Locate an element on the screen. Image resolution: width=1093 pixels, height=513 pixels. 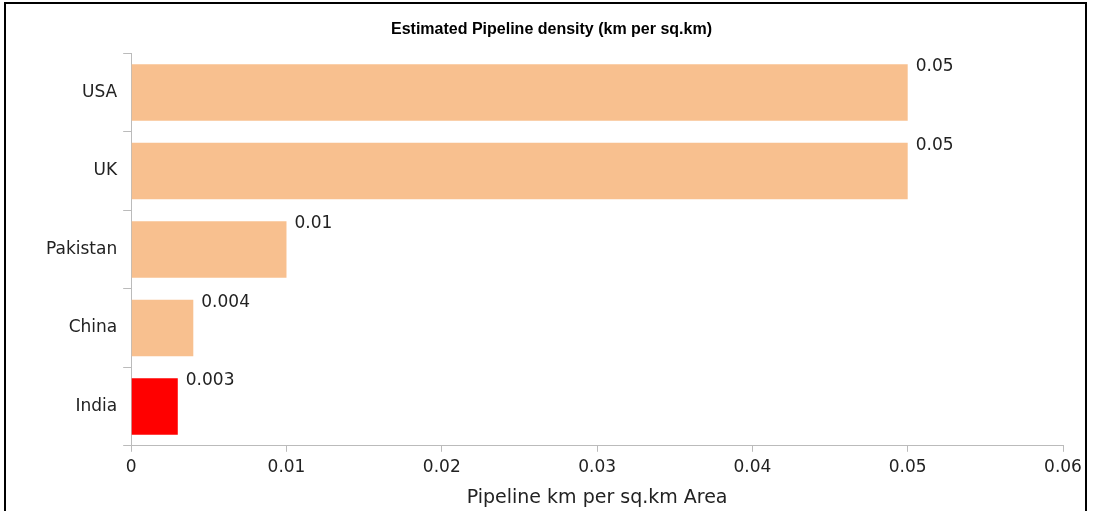
x-tick-label: 0.03 is located at coordinates (597, 466).